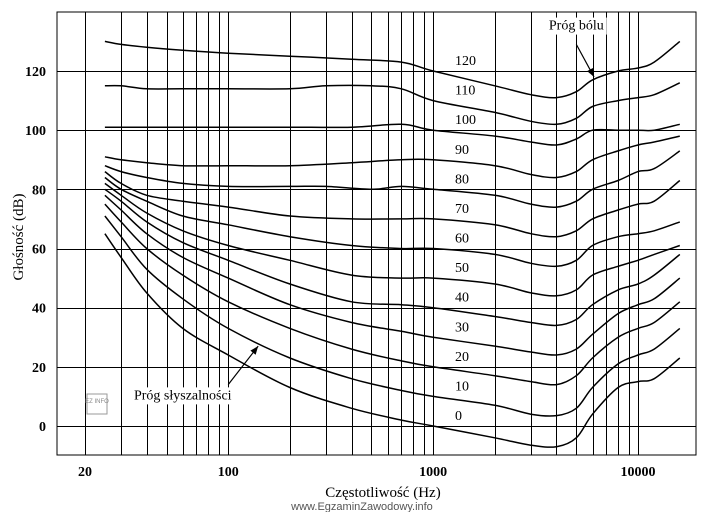  I want to click on y-tick-120: 120, so click(35, 72).